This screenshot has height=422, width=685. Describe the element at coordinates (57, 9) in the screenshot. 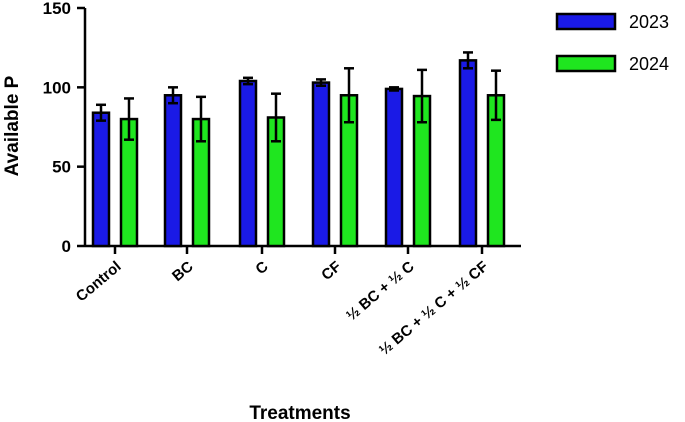

I see `y-tick-label: 150` at that location.